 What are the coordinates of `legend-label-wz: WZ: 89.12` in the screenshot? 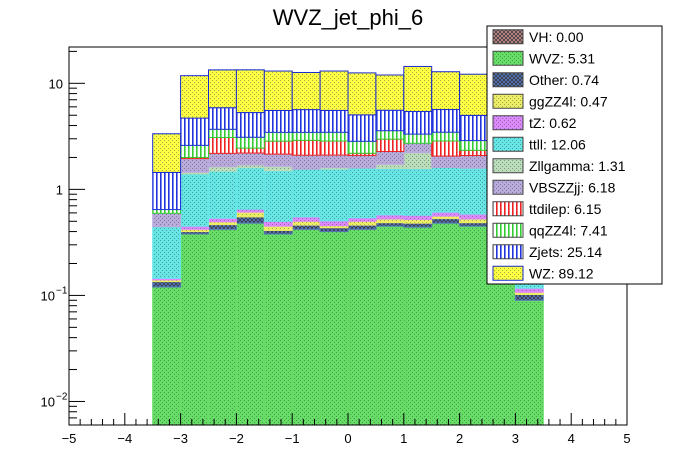 It's located at (561, 273).